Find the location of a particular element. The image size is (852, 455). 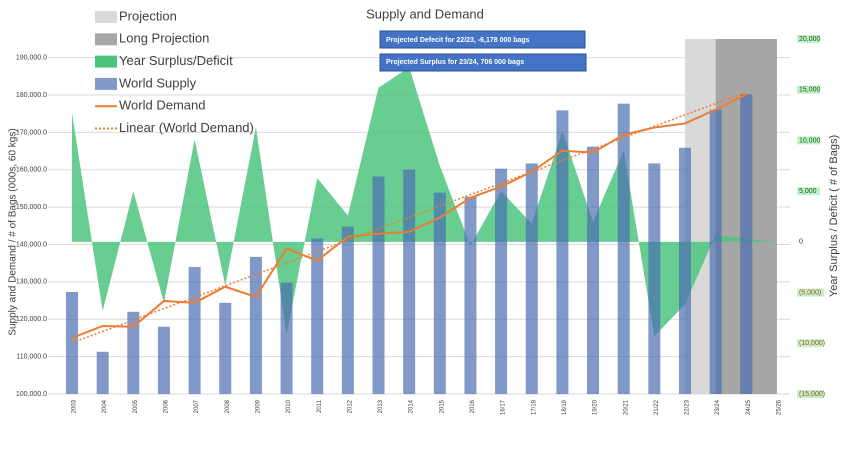

x-tick-label: 2006 is located at coordinates (167, 406).